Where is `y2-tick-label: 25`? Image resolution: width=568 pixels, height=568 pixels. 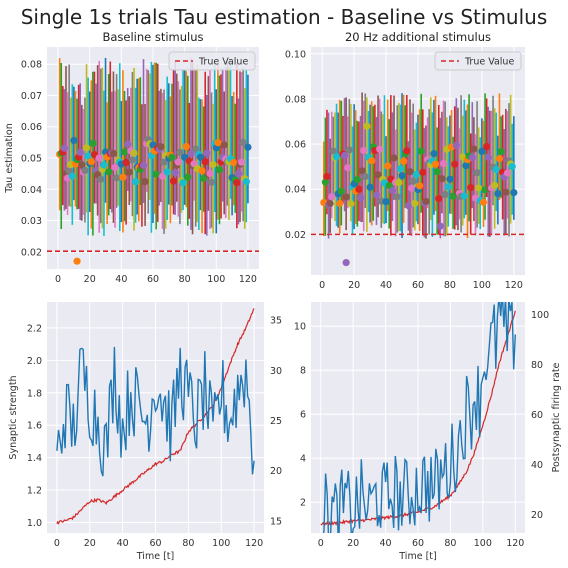
y2-tick-label: 25 is located at coordinates (276, 421).